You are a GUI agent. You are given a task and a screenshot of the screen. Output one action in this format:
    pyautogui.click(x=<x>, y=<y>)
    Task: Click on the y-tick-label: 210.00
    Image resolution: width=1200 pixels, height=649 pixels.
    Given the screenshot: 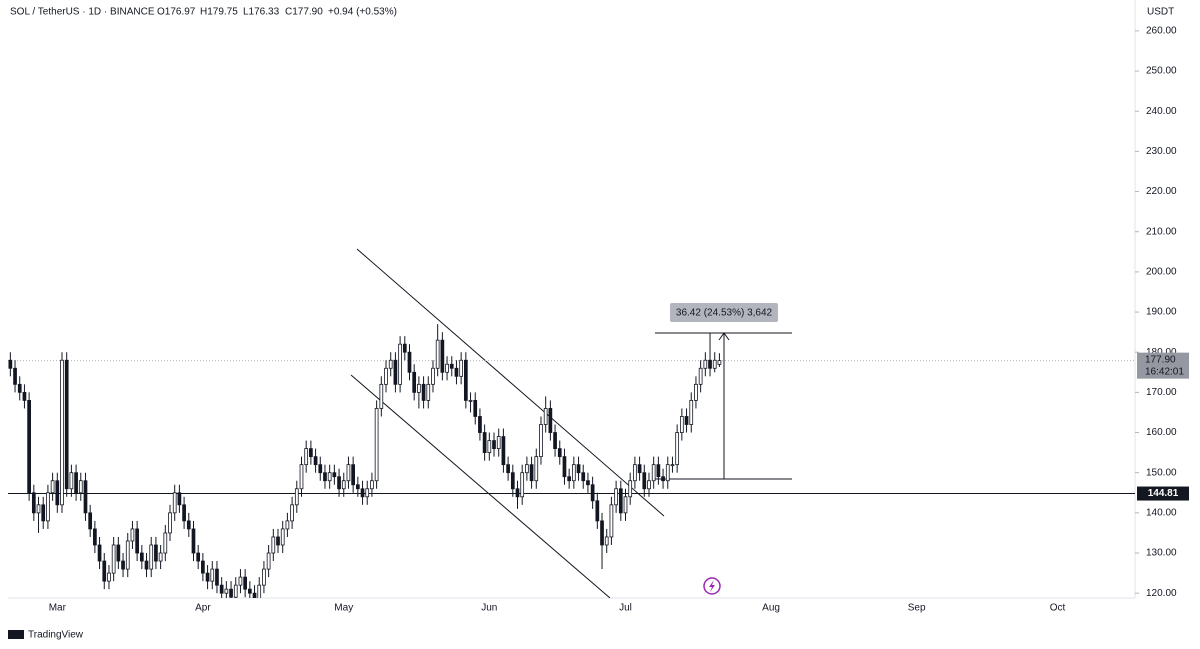 What is the action you would take?
    pyautogui.click(x=1161, y=231)
    